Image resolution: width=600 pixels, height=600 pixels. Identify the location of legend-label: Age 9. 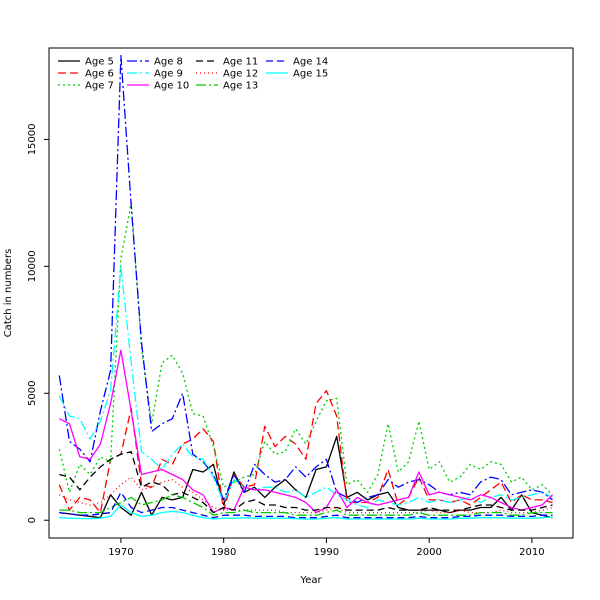
(168, 74).